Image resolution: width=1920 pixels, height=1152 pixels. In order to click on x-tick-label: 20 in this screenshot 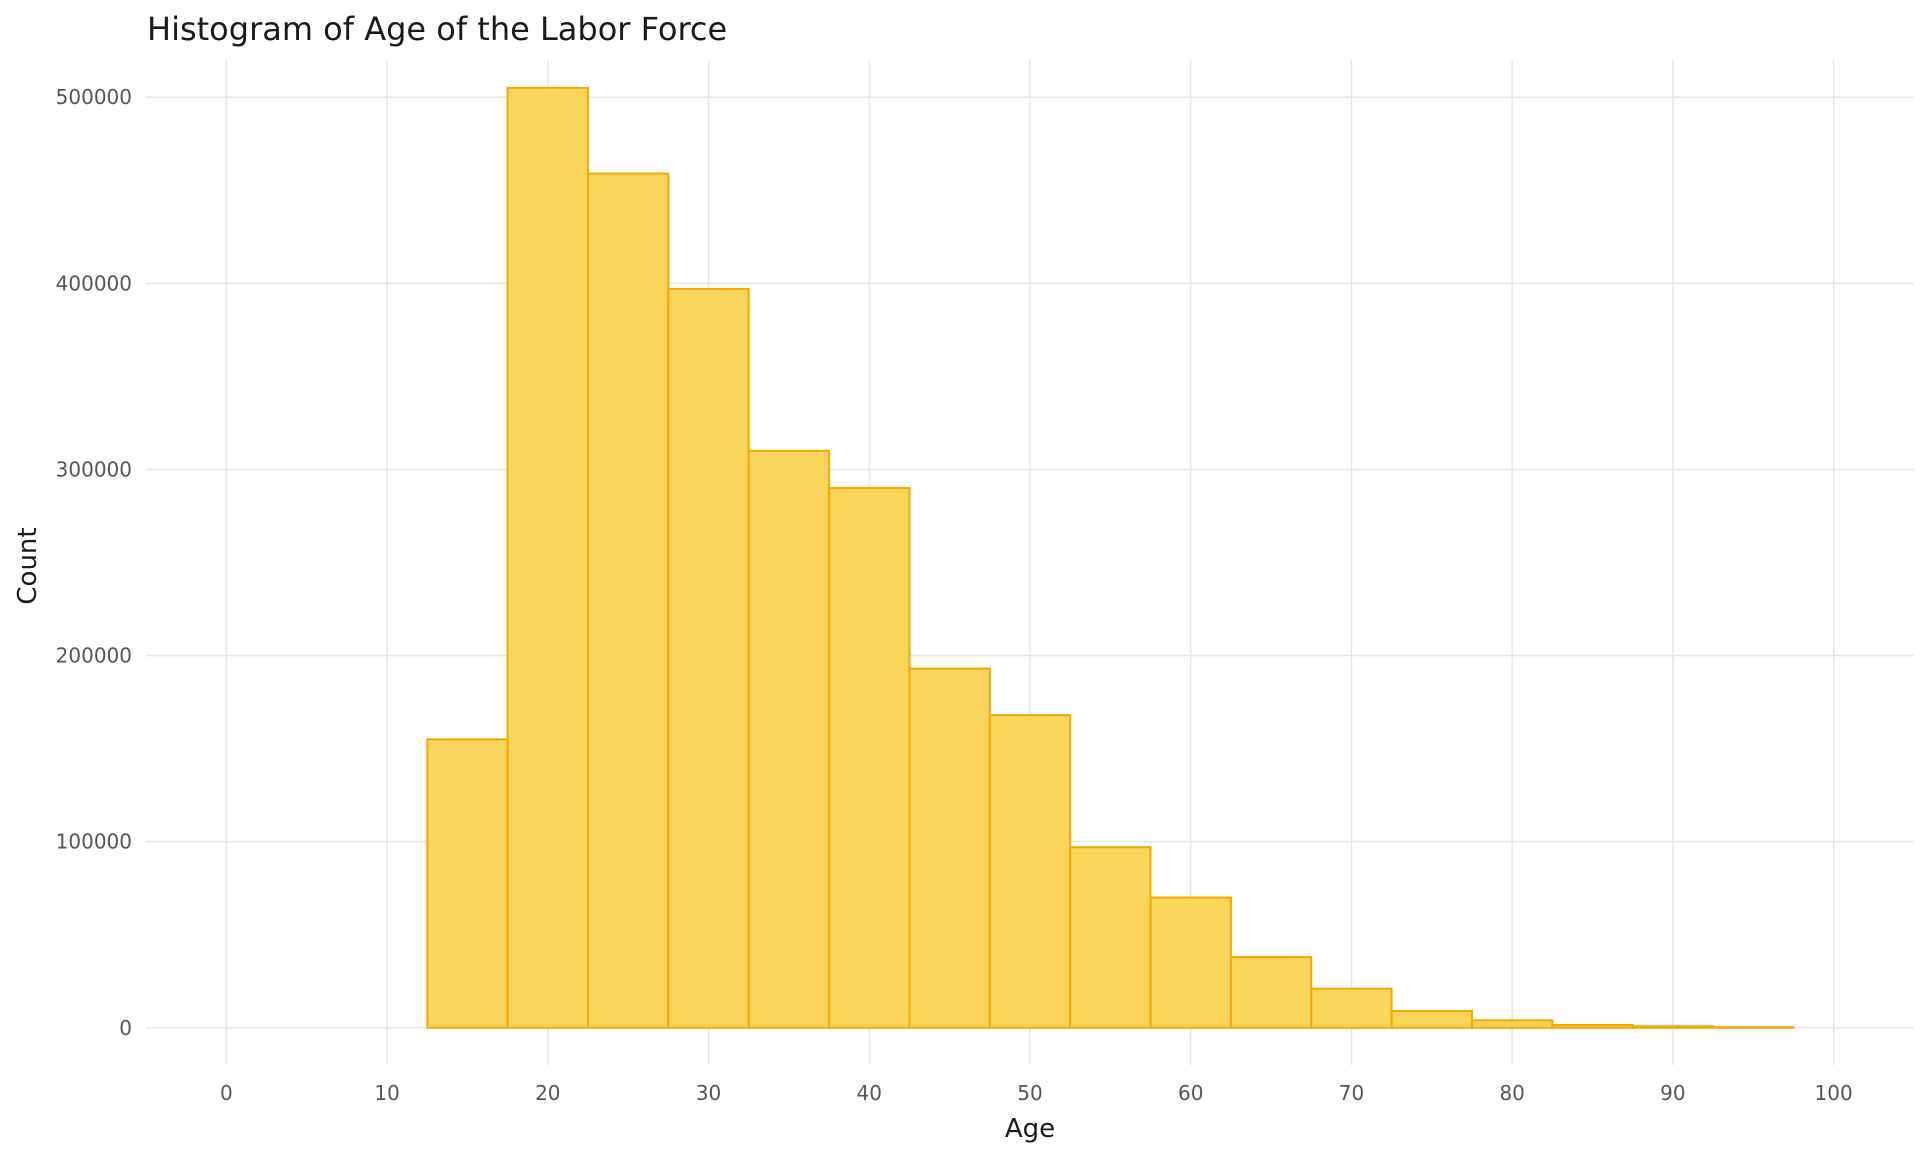, I will do `click(547, 1093)`.